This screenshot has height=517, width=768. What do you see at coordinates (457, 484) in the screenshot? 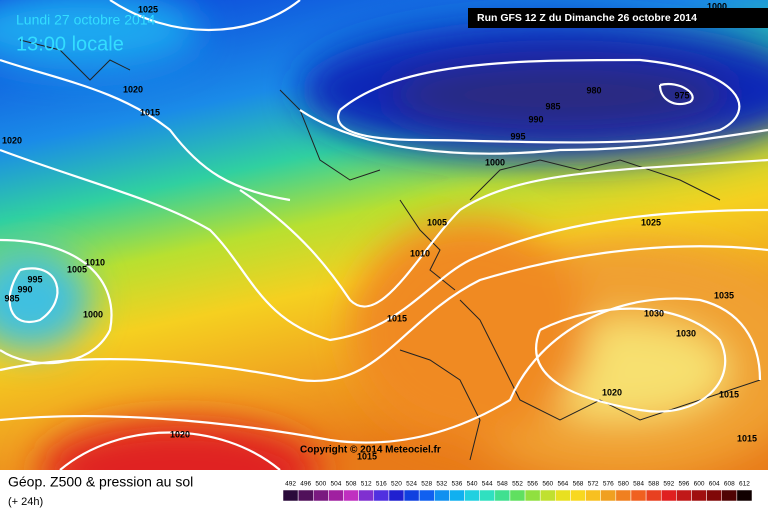
I see `scale-label: 536` at bounding box center [457, 484].